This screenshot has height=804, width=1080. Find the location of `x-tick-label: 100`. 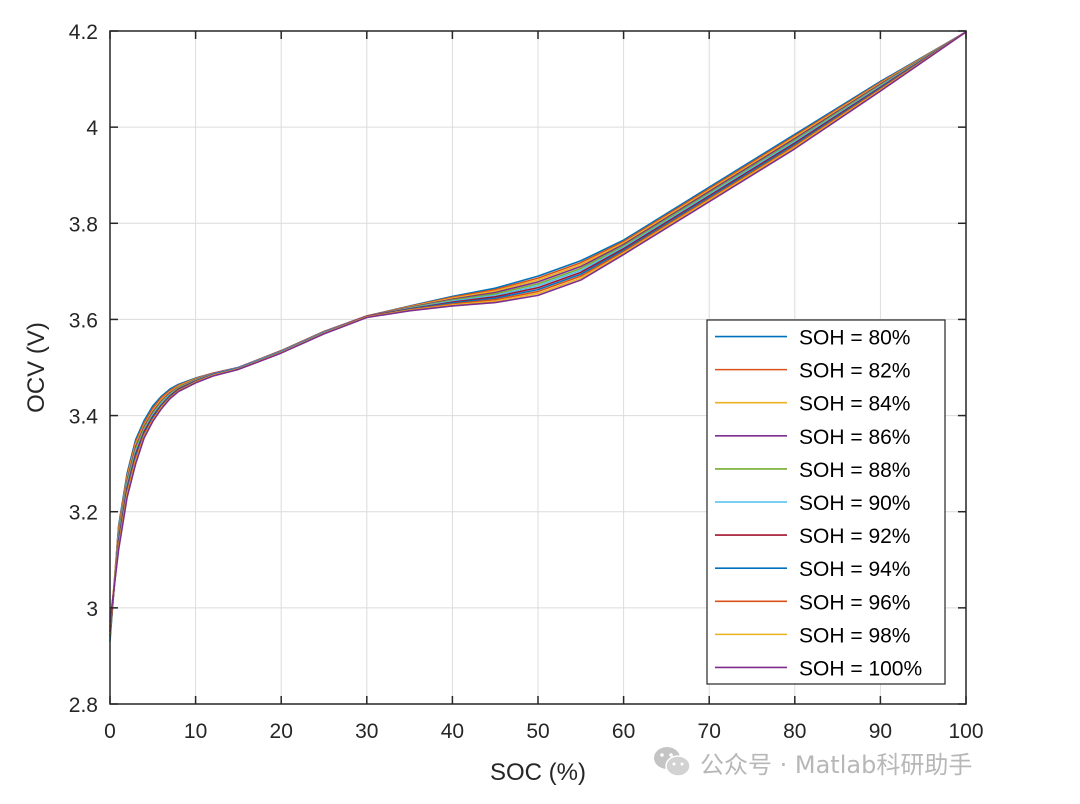

x-tick-label: 100 is located at coordinates (965, 731).